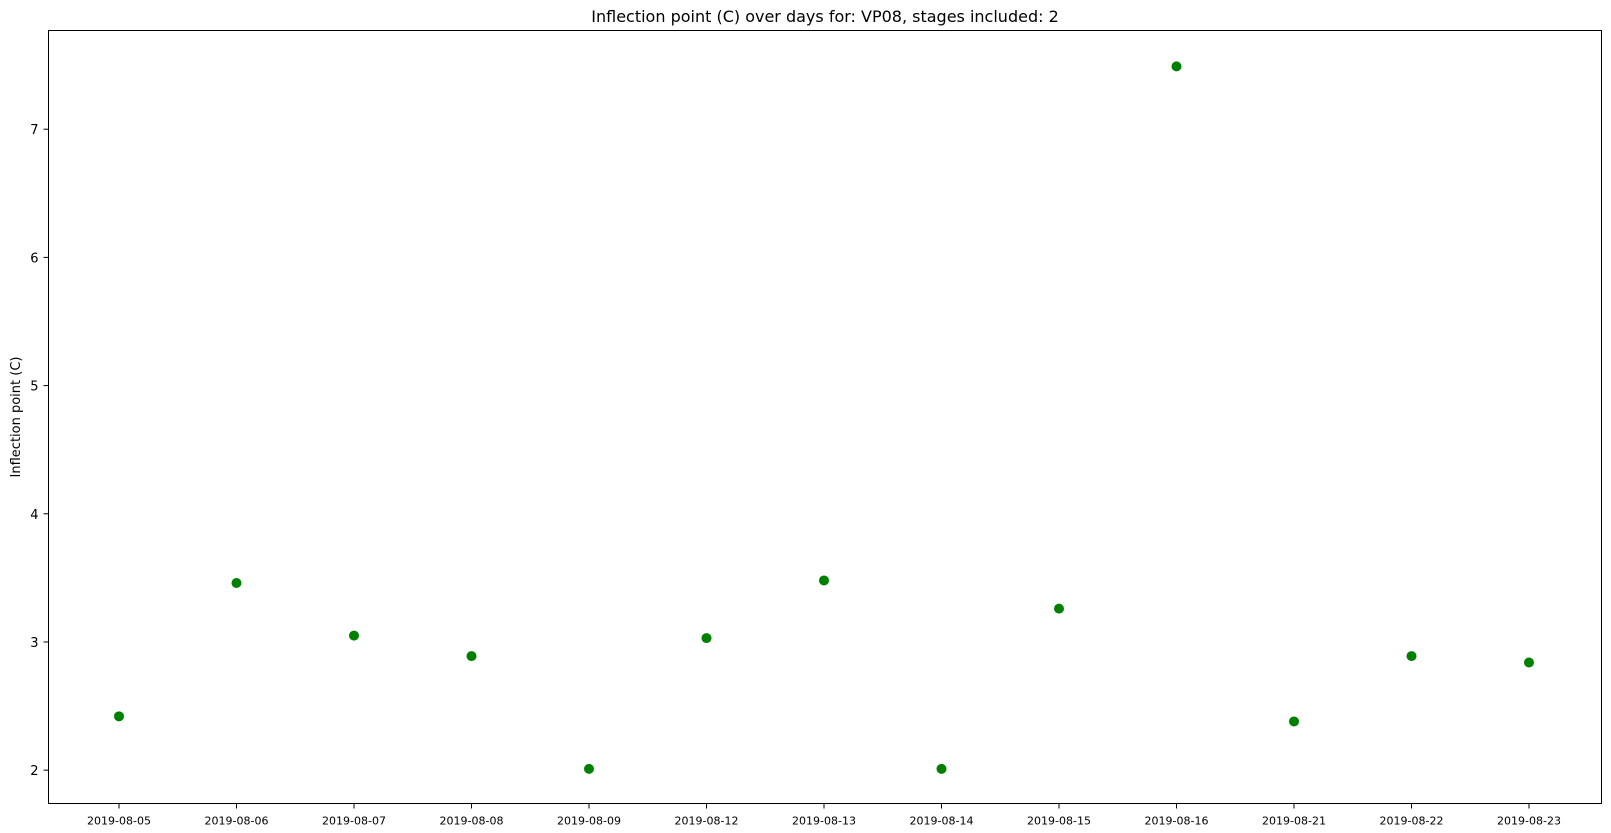 The height and width of the screenshot is (833, 1611). I want to click on x-tick-label: 2019-08-05, so click(119, 821).